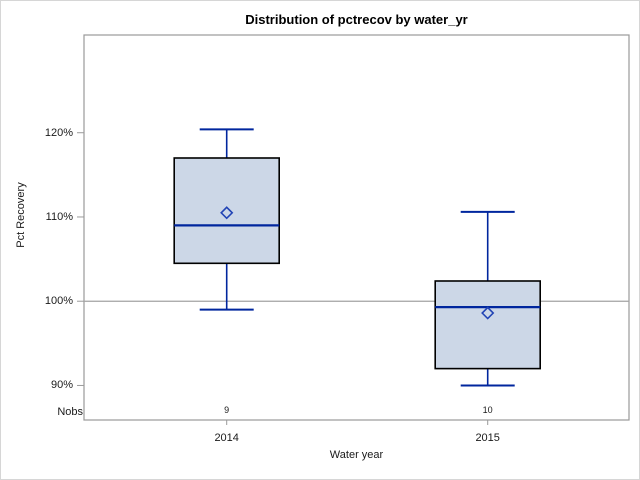 The image size is (640, 480). What do you see at coordinates (487, 438) in the screenshot?
I see `x-tick-label: 2015` at bounding box center [487, 438].